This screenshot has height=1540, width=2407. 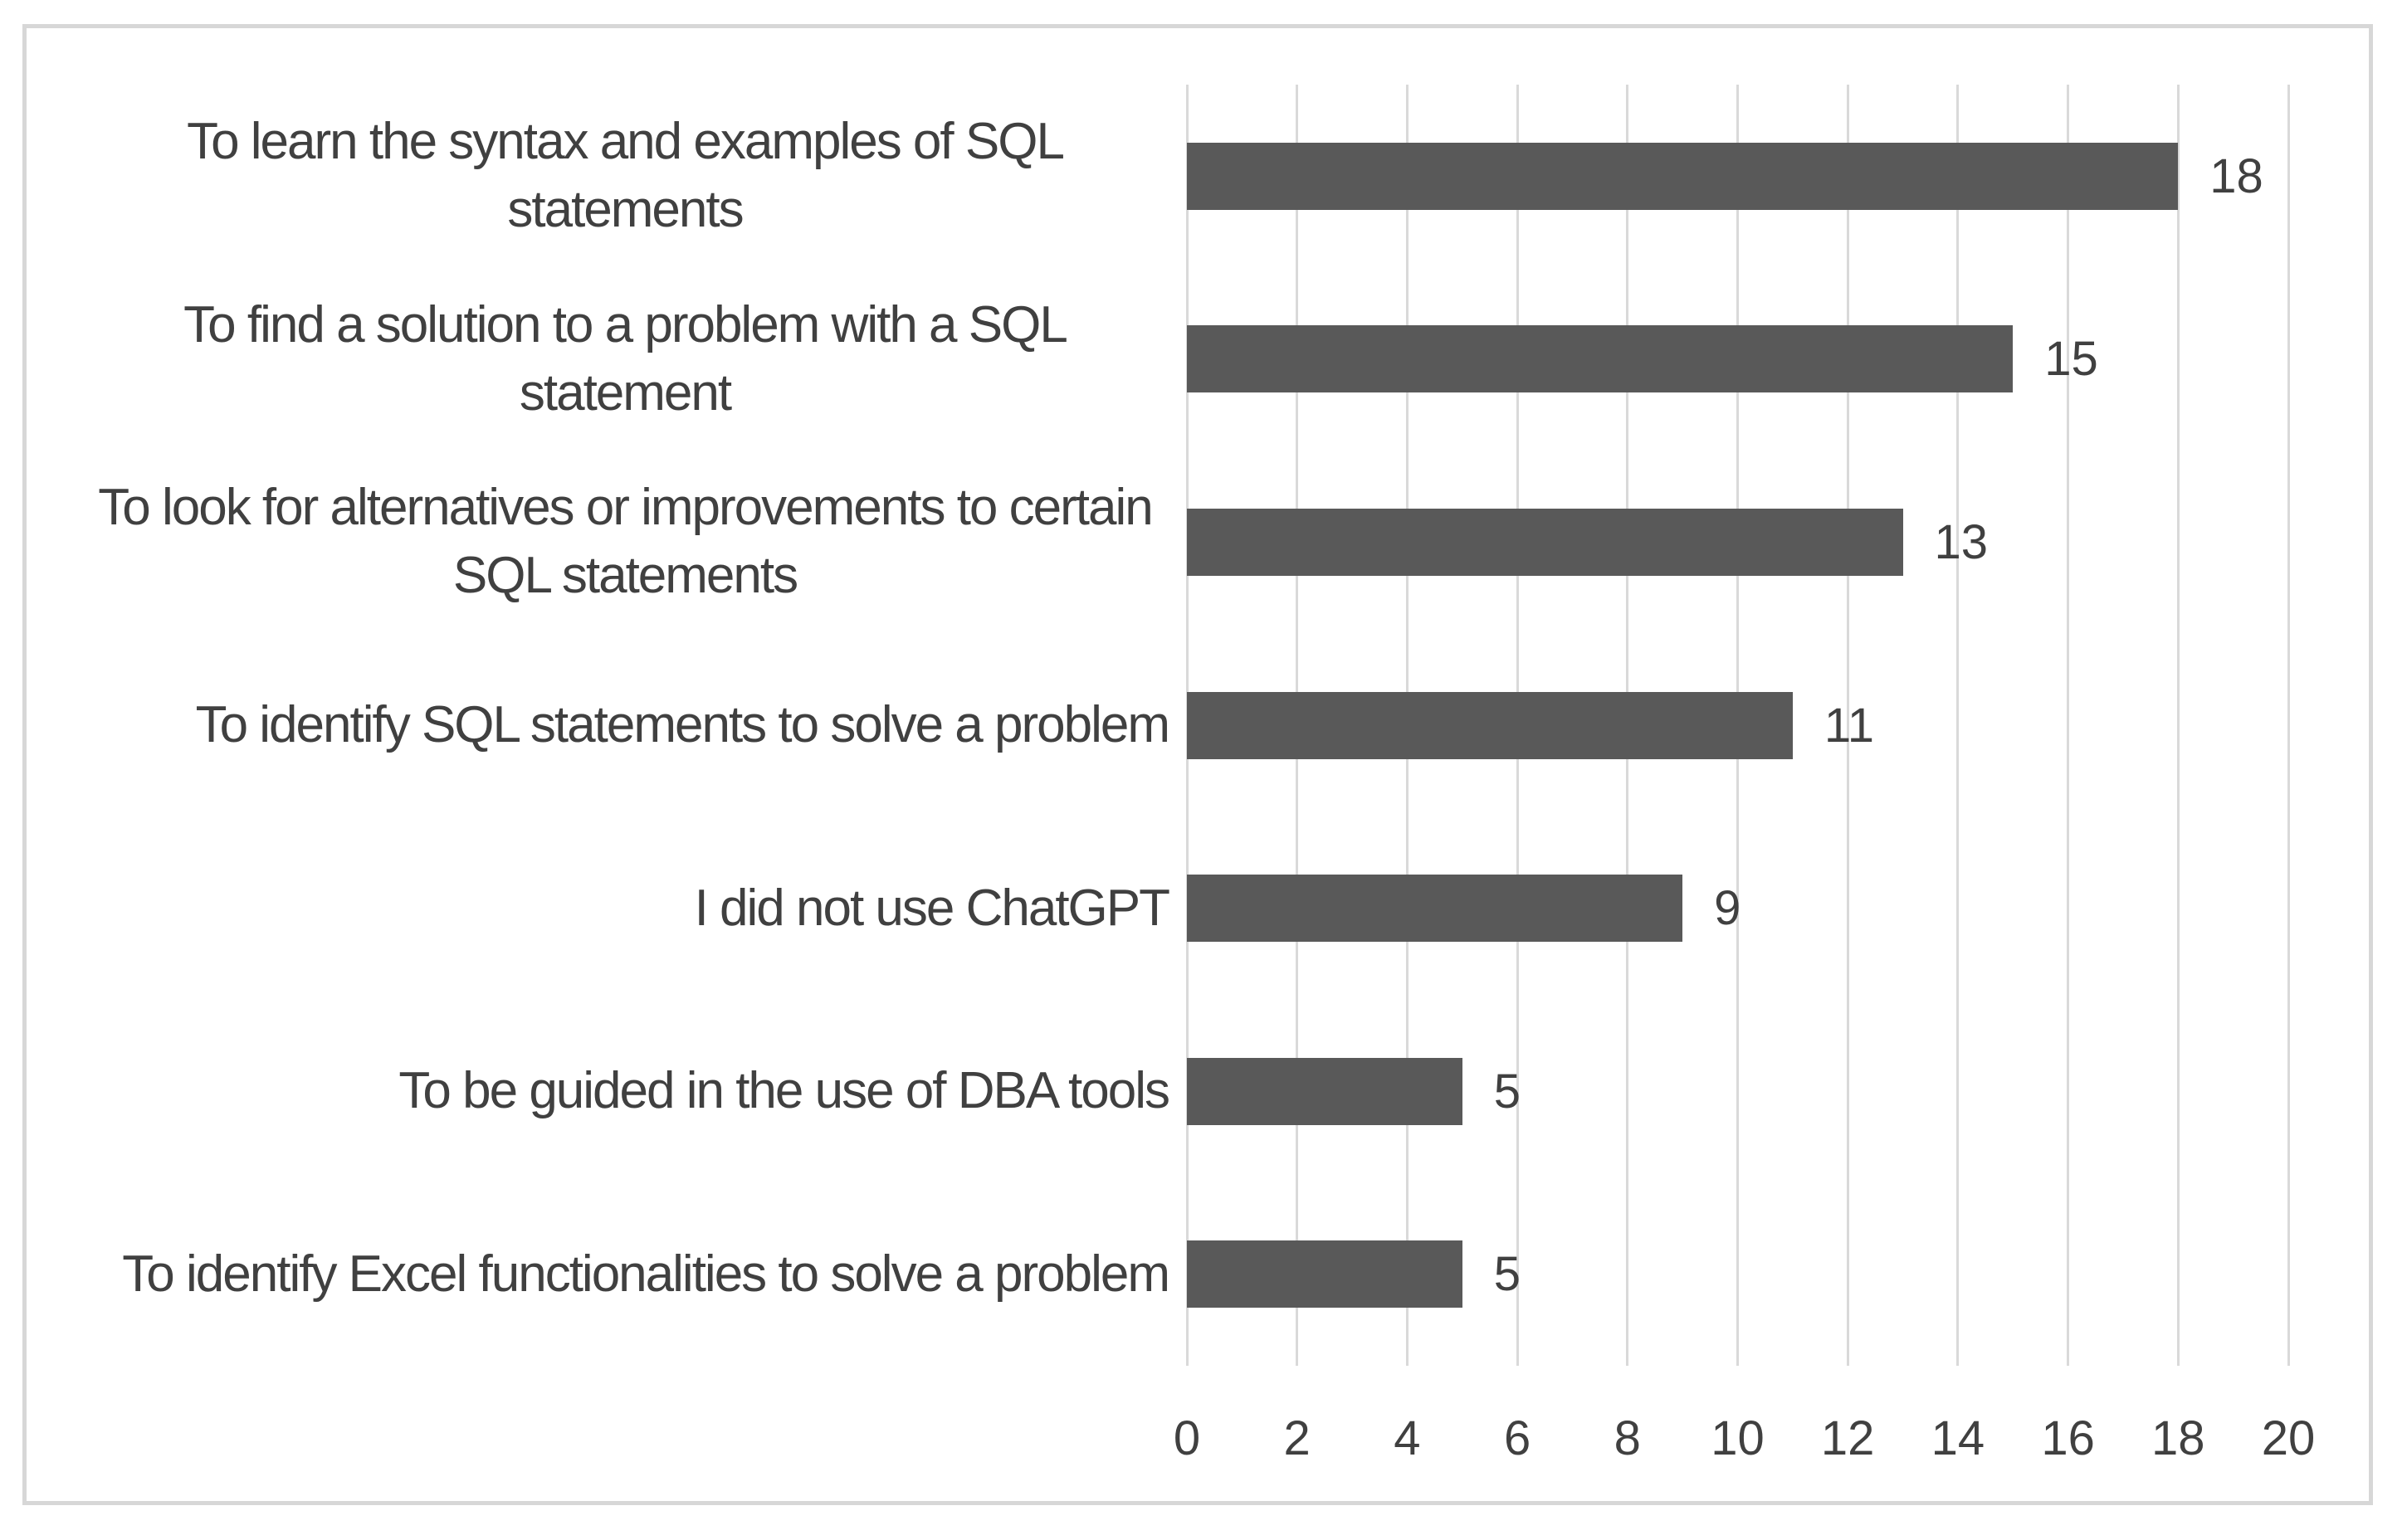 What do you see at coordinates (1297, 1438) in the screenshot?
I see `x-tick-label: 2` at bounding box center [1297, 1438].